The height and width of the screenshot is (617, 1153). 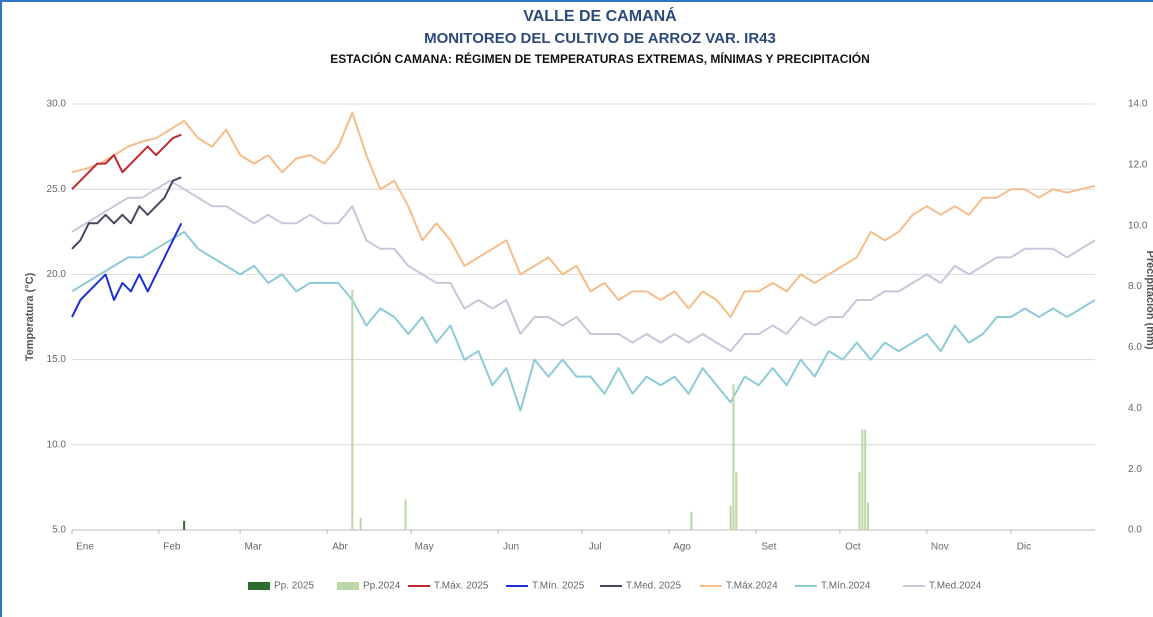 I want to click on y-tick-label: 25.0, so click(x=57, y=189).